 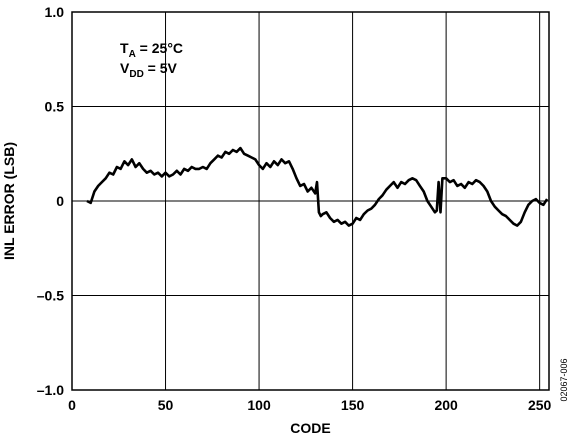 What do you see at coordinates (353, 405) in the screenshot?
I see `x-tick-label: 150` at bounding box center [353, 405].